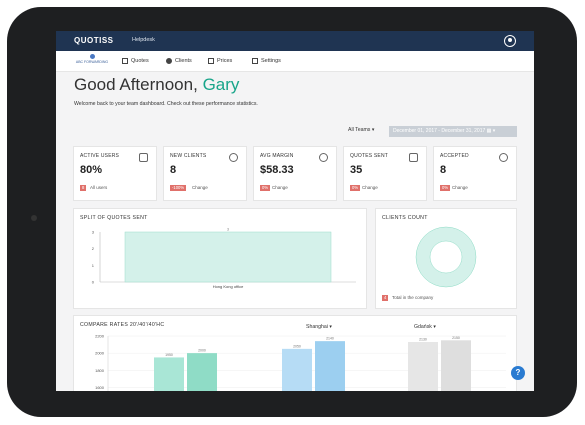 Image resolution: width=585 pixels, height=425 pixels. Describe the element at coordinates (255, 61) in the screenshot. I see `settings-icon` at that location.